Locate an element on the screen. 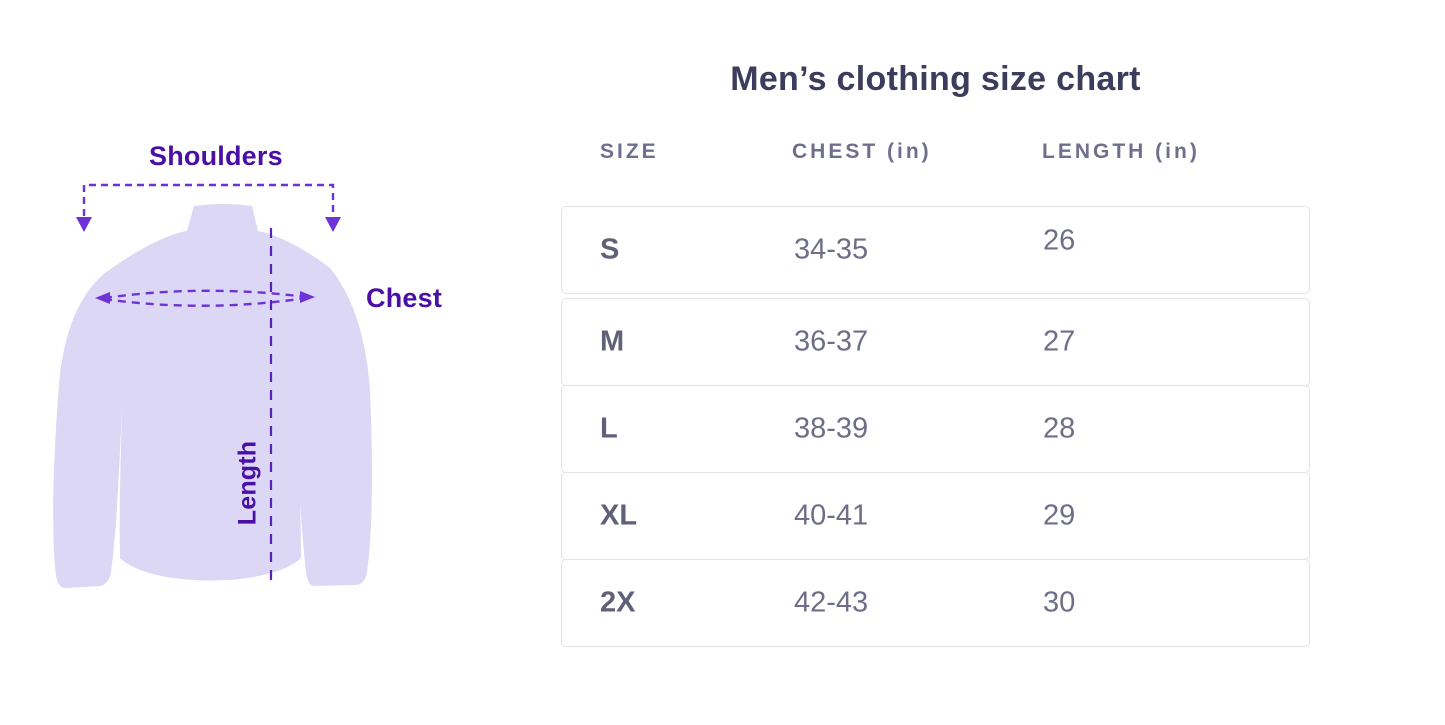  length-cell: 27 is located at coordinates (1059, 341).